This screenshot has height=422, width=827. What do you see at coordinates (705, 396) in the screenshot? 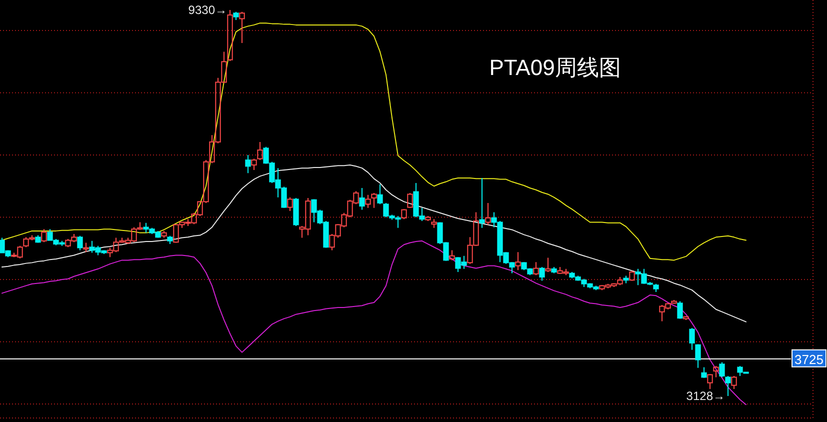
I see `annotation: 3128→` at bounding box center [705, 396].